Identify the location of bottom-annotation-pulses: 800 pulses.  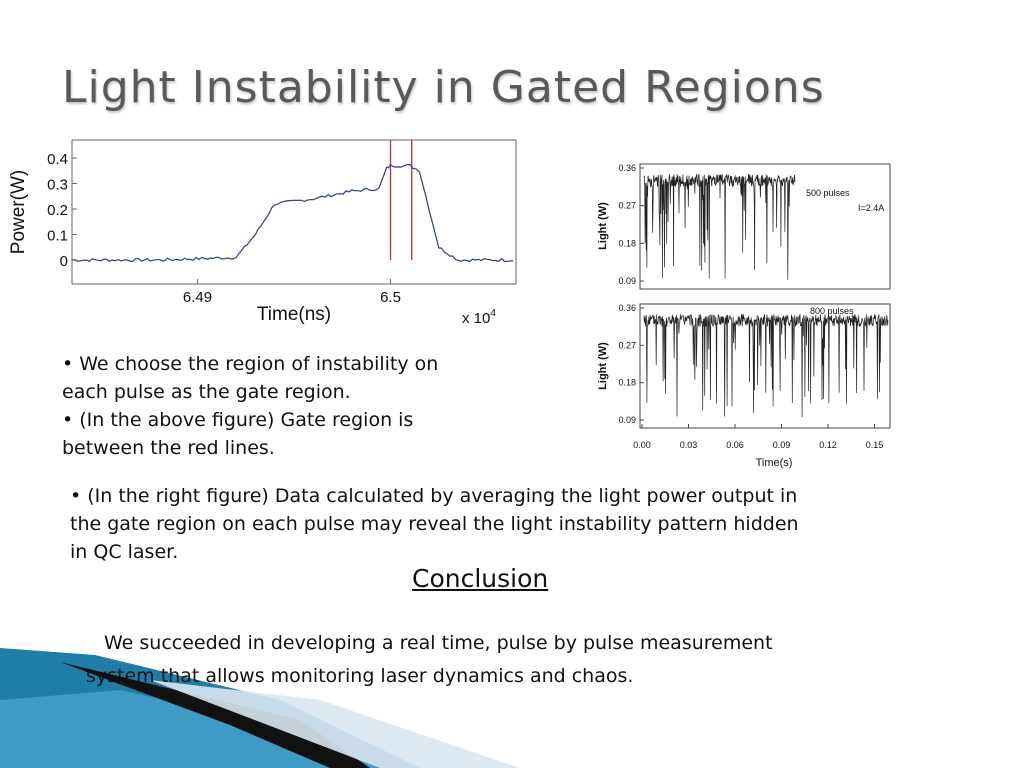
(832, 311).